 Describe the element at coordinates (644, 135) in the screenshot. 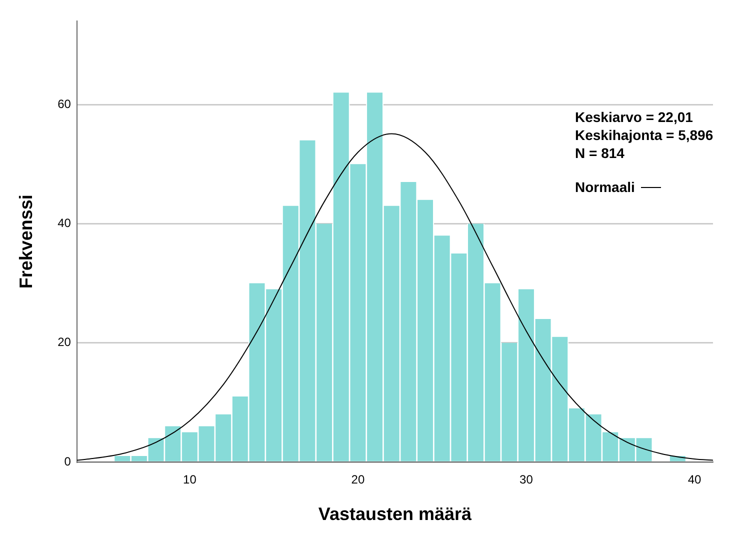

I see `annotation: Keskihajonta = 5,896` at that location.